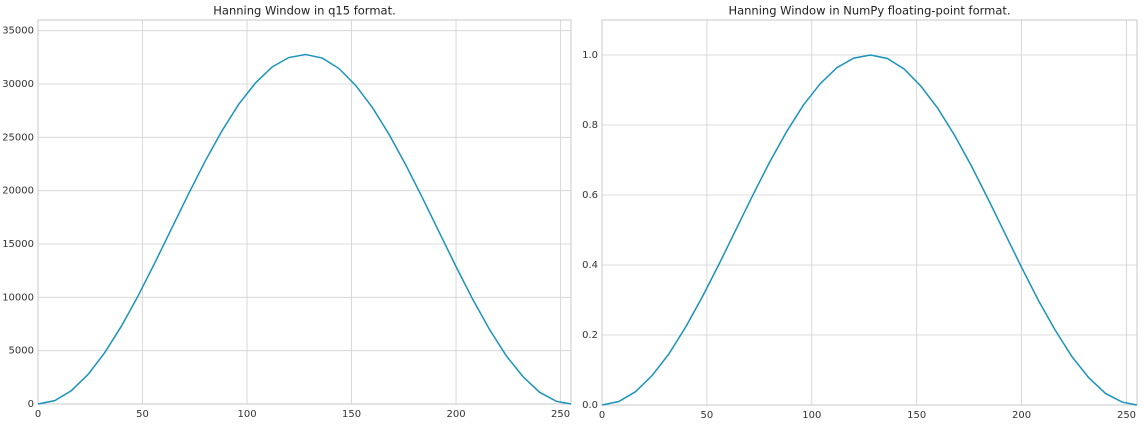 The image size is (1144, 424). What do you see at coordinates (590, 265) in the screenshot?
I see `y-tick-label: 0.4` at bounding box center [590, 265].